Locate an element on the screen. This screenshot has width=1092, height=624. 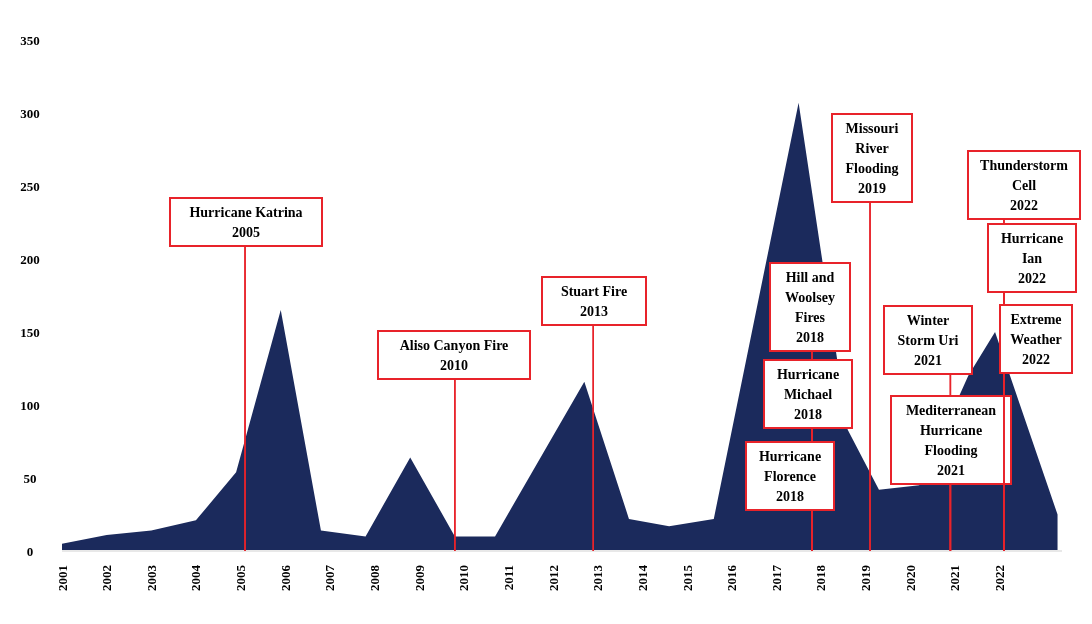
annotation: Hurricane Ian 2022 is located at coordinates (1032, 258).